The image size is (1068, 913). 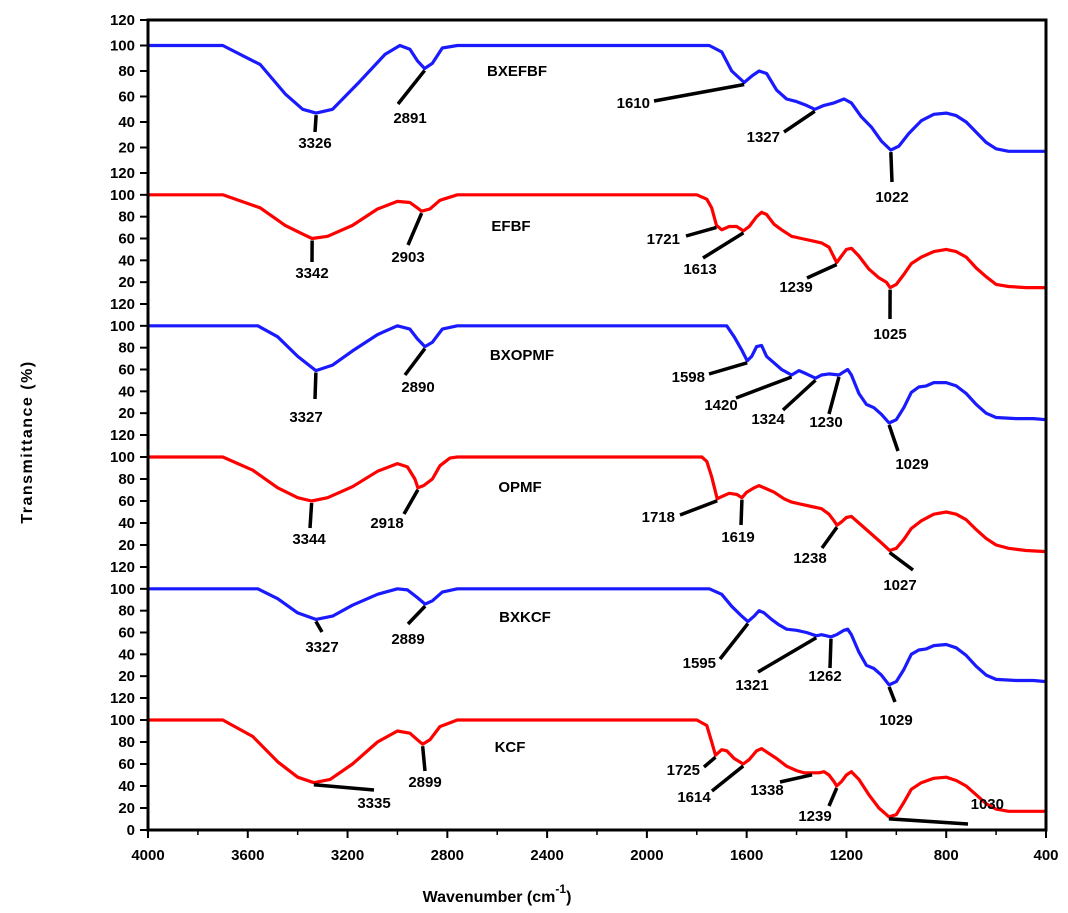 I want to click on x-tick-label: 1600, so click(x=746, y=855).